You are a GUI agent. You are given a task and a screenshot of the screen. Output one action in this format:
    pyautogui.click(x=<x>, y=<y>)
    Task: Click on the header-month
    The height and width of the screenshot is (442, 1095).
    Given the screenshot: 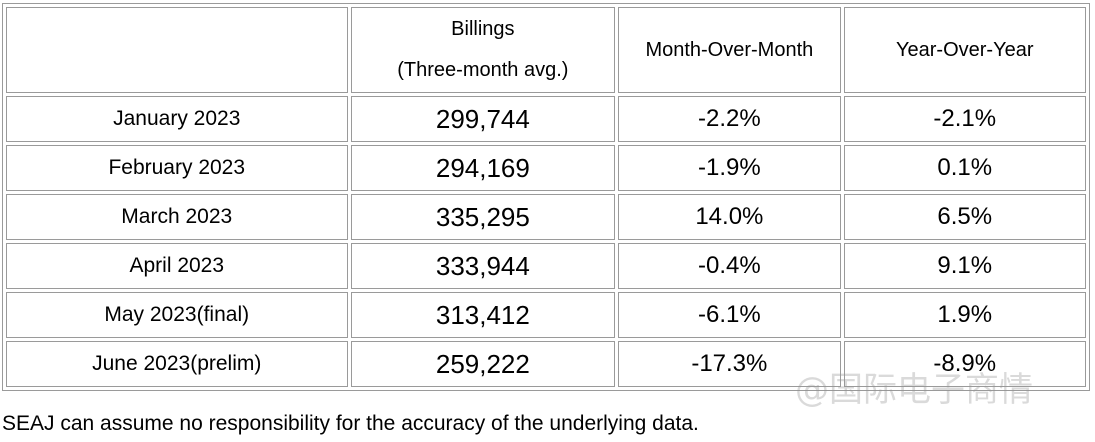 What is the action you would take?
    pyautogui.click(x=177, y=50)
    